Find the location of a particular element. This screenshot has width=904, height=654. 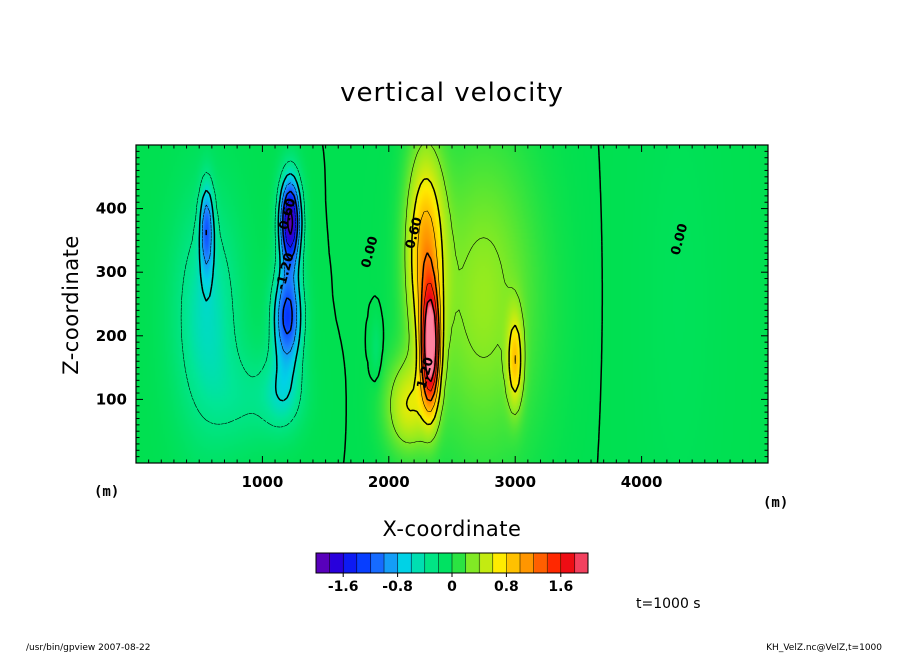

footer-left: /usr/bin/gpview 2007-08-22 is located at coordinates (88, 648).